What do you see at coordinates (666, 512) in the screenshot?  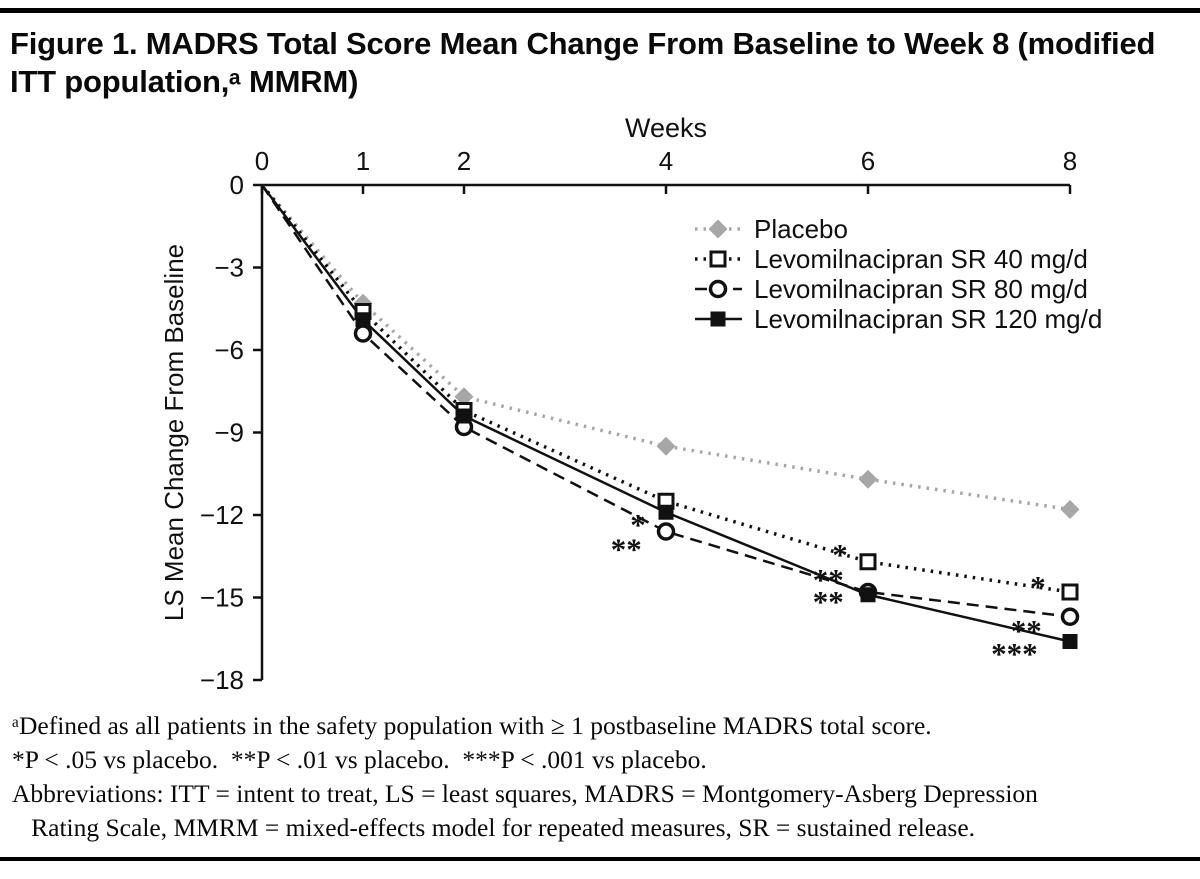 I see `data-point-marker-s3-w4` at bounding box center [666, 512].